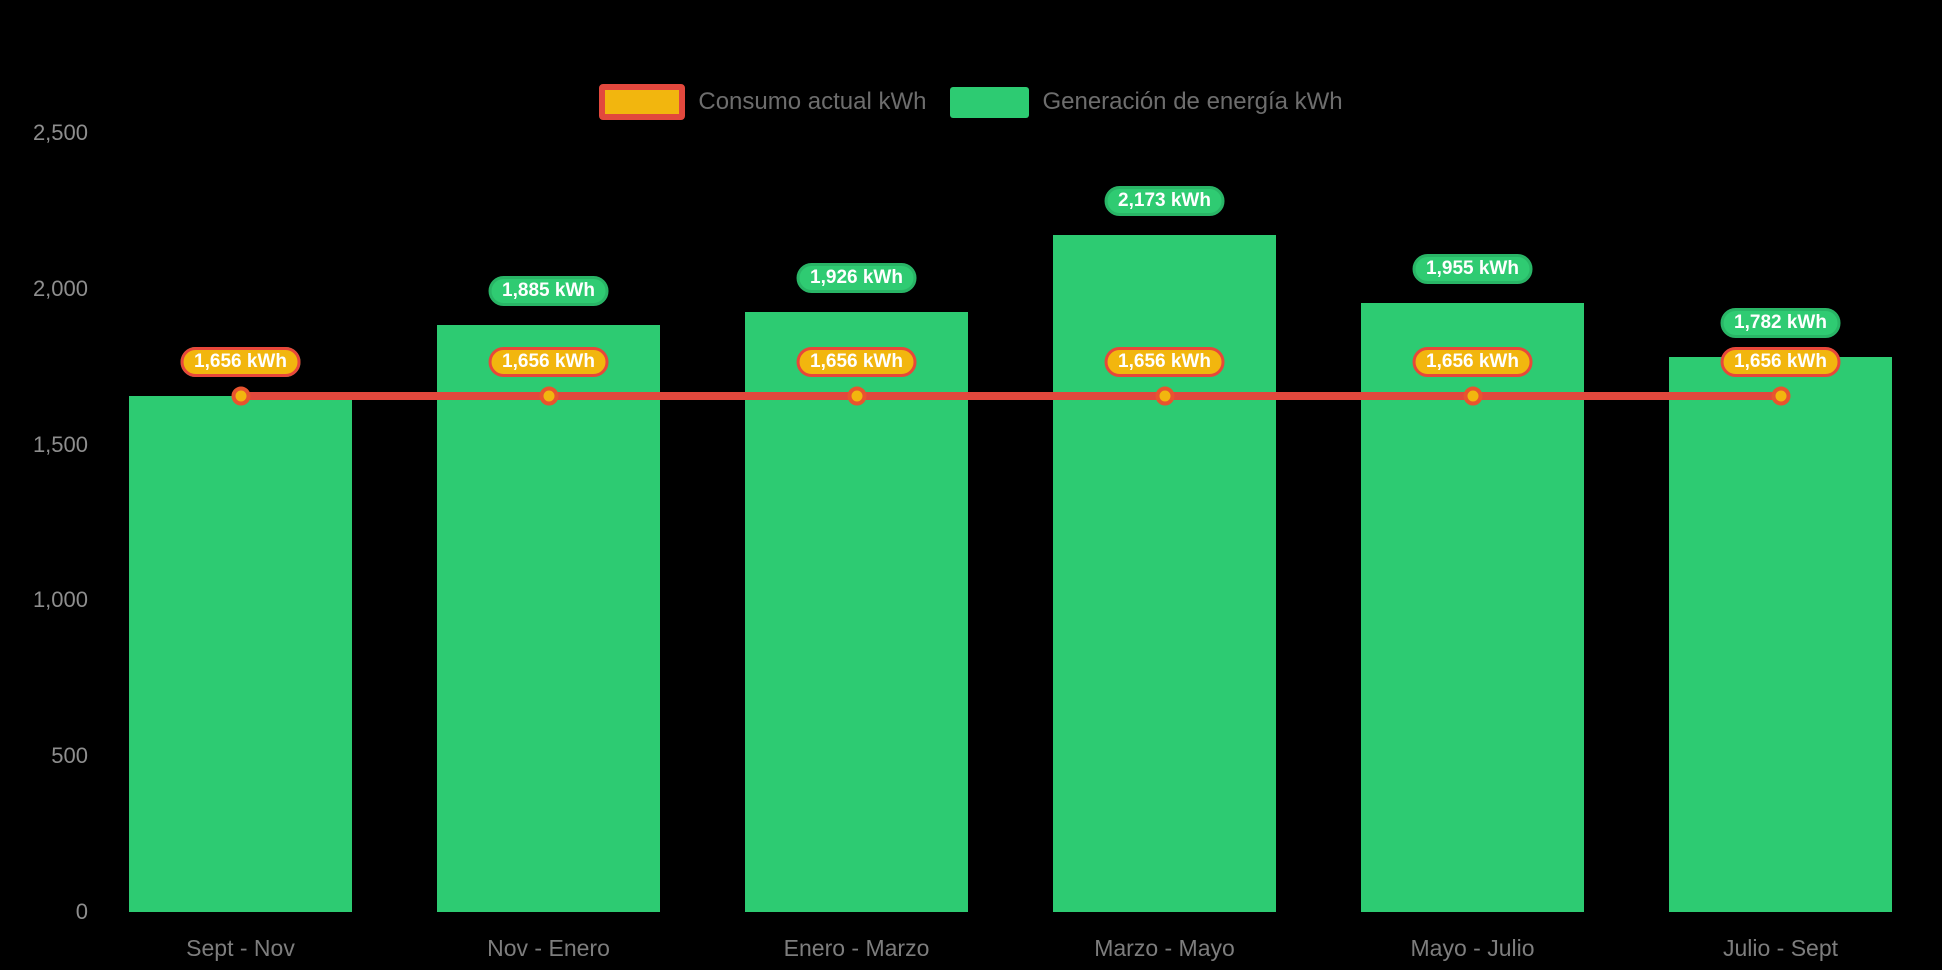 The width and height of the screenshot is (1942, 970). What do you see at coordinates (548, 948) in the screenshot?
I see `x-axis-label: Nov - Enero` at bounding box center [548, 948].